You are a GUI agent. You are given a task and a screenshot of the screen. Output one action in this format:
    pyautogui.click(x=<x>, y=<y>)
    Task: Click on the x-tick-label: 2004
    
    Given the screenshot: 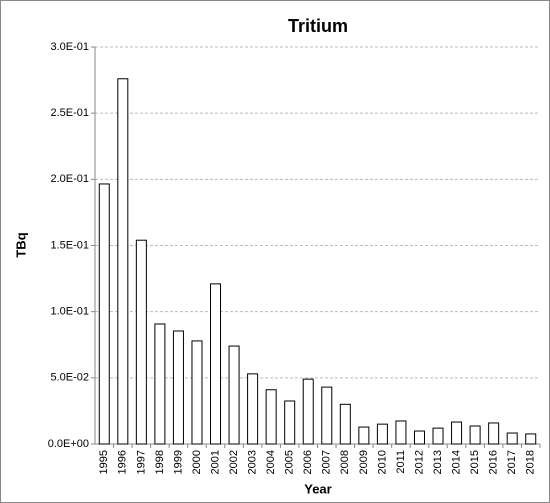 What is the action you would take?
    pyautogui.click(x=271, y=462)
    